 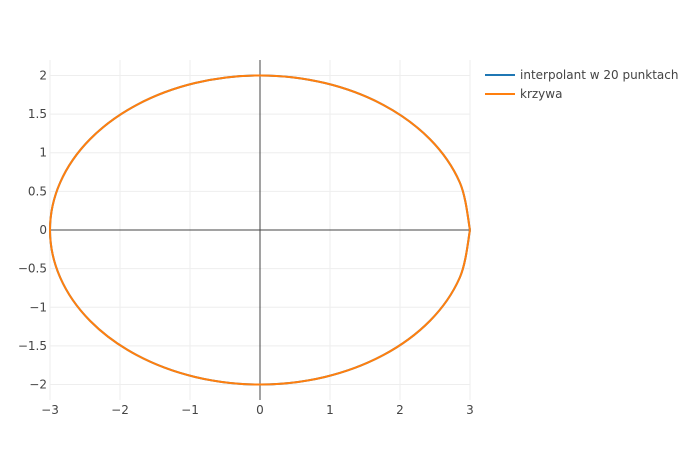 I want to click on y-tick-label: 1, so click(x=43, y=153).